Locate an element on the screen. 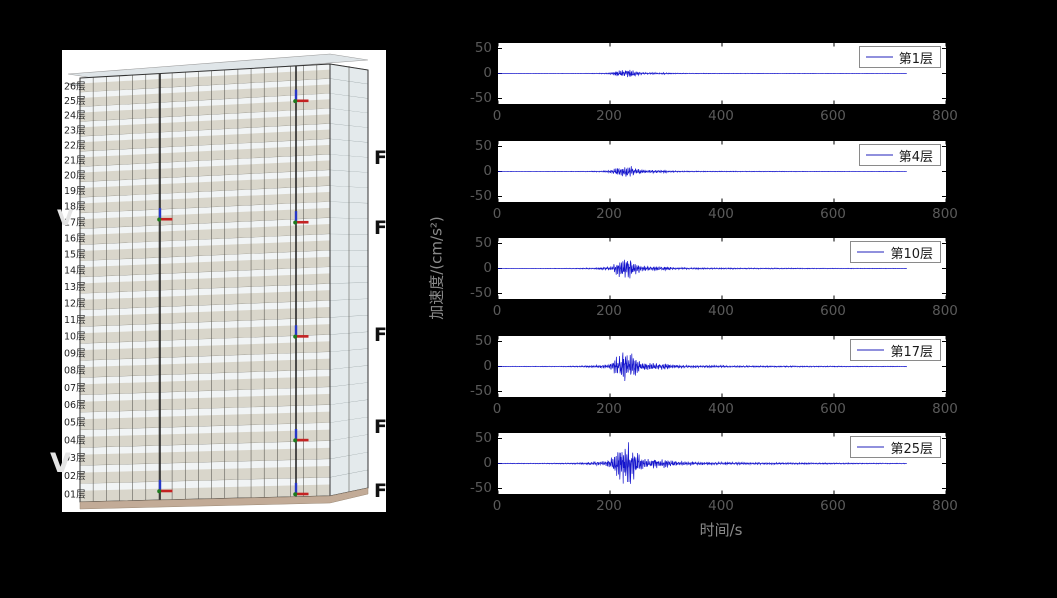 The image size is (1057, 598). floor-label: 21层 is located at coordinates (75, 160).